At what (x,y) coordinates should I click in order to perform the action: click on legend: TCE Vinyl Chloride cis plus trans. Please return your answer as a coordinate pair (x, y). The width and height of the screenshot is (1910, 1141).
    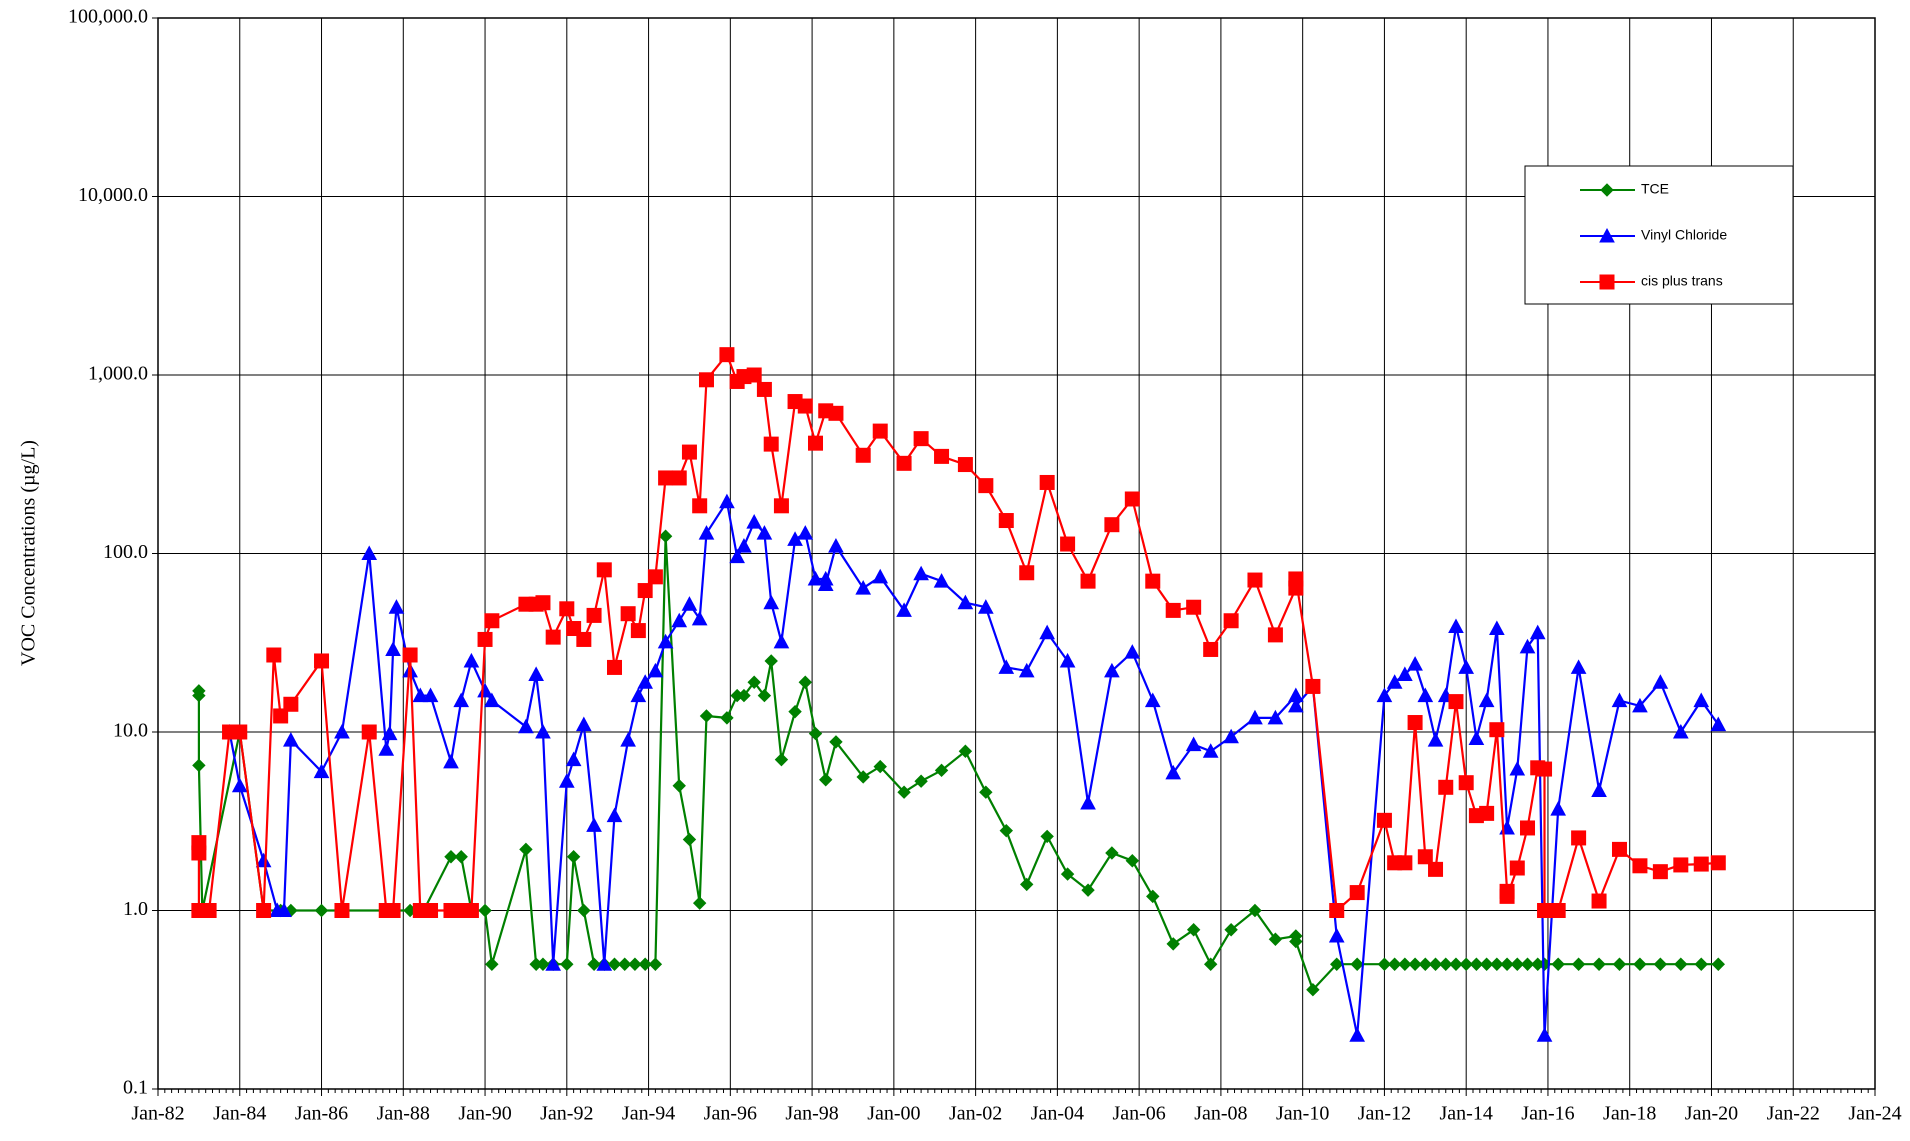
    Looking at the image, I should click on (1659, 235).